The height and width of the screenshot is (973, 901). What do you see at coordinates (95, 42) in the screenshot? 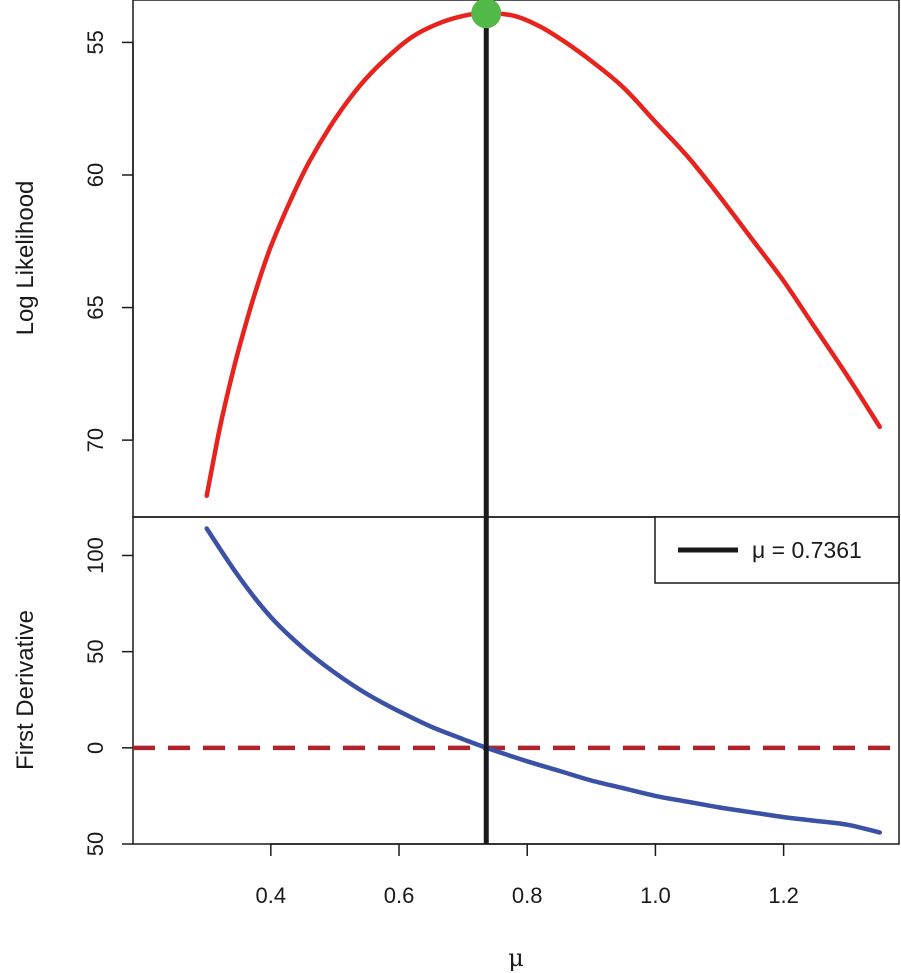
I see `top-y-tick-label: 55` at bounding box center [95, 42].